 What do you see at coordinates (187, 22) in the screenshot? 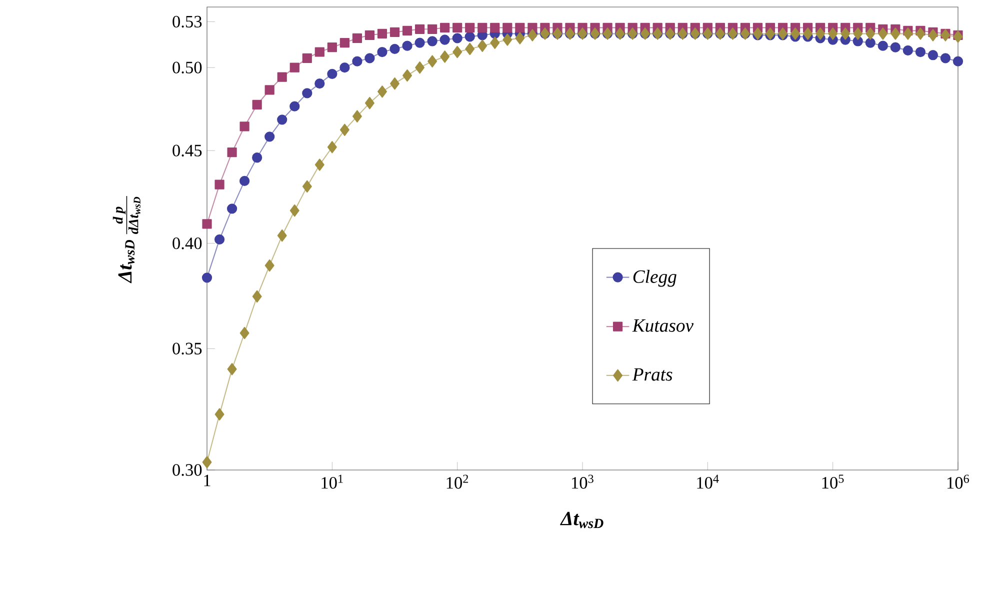
I see `y-tick-label: 0.53` at bounding box center [187, 22].